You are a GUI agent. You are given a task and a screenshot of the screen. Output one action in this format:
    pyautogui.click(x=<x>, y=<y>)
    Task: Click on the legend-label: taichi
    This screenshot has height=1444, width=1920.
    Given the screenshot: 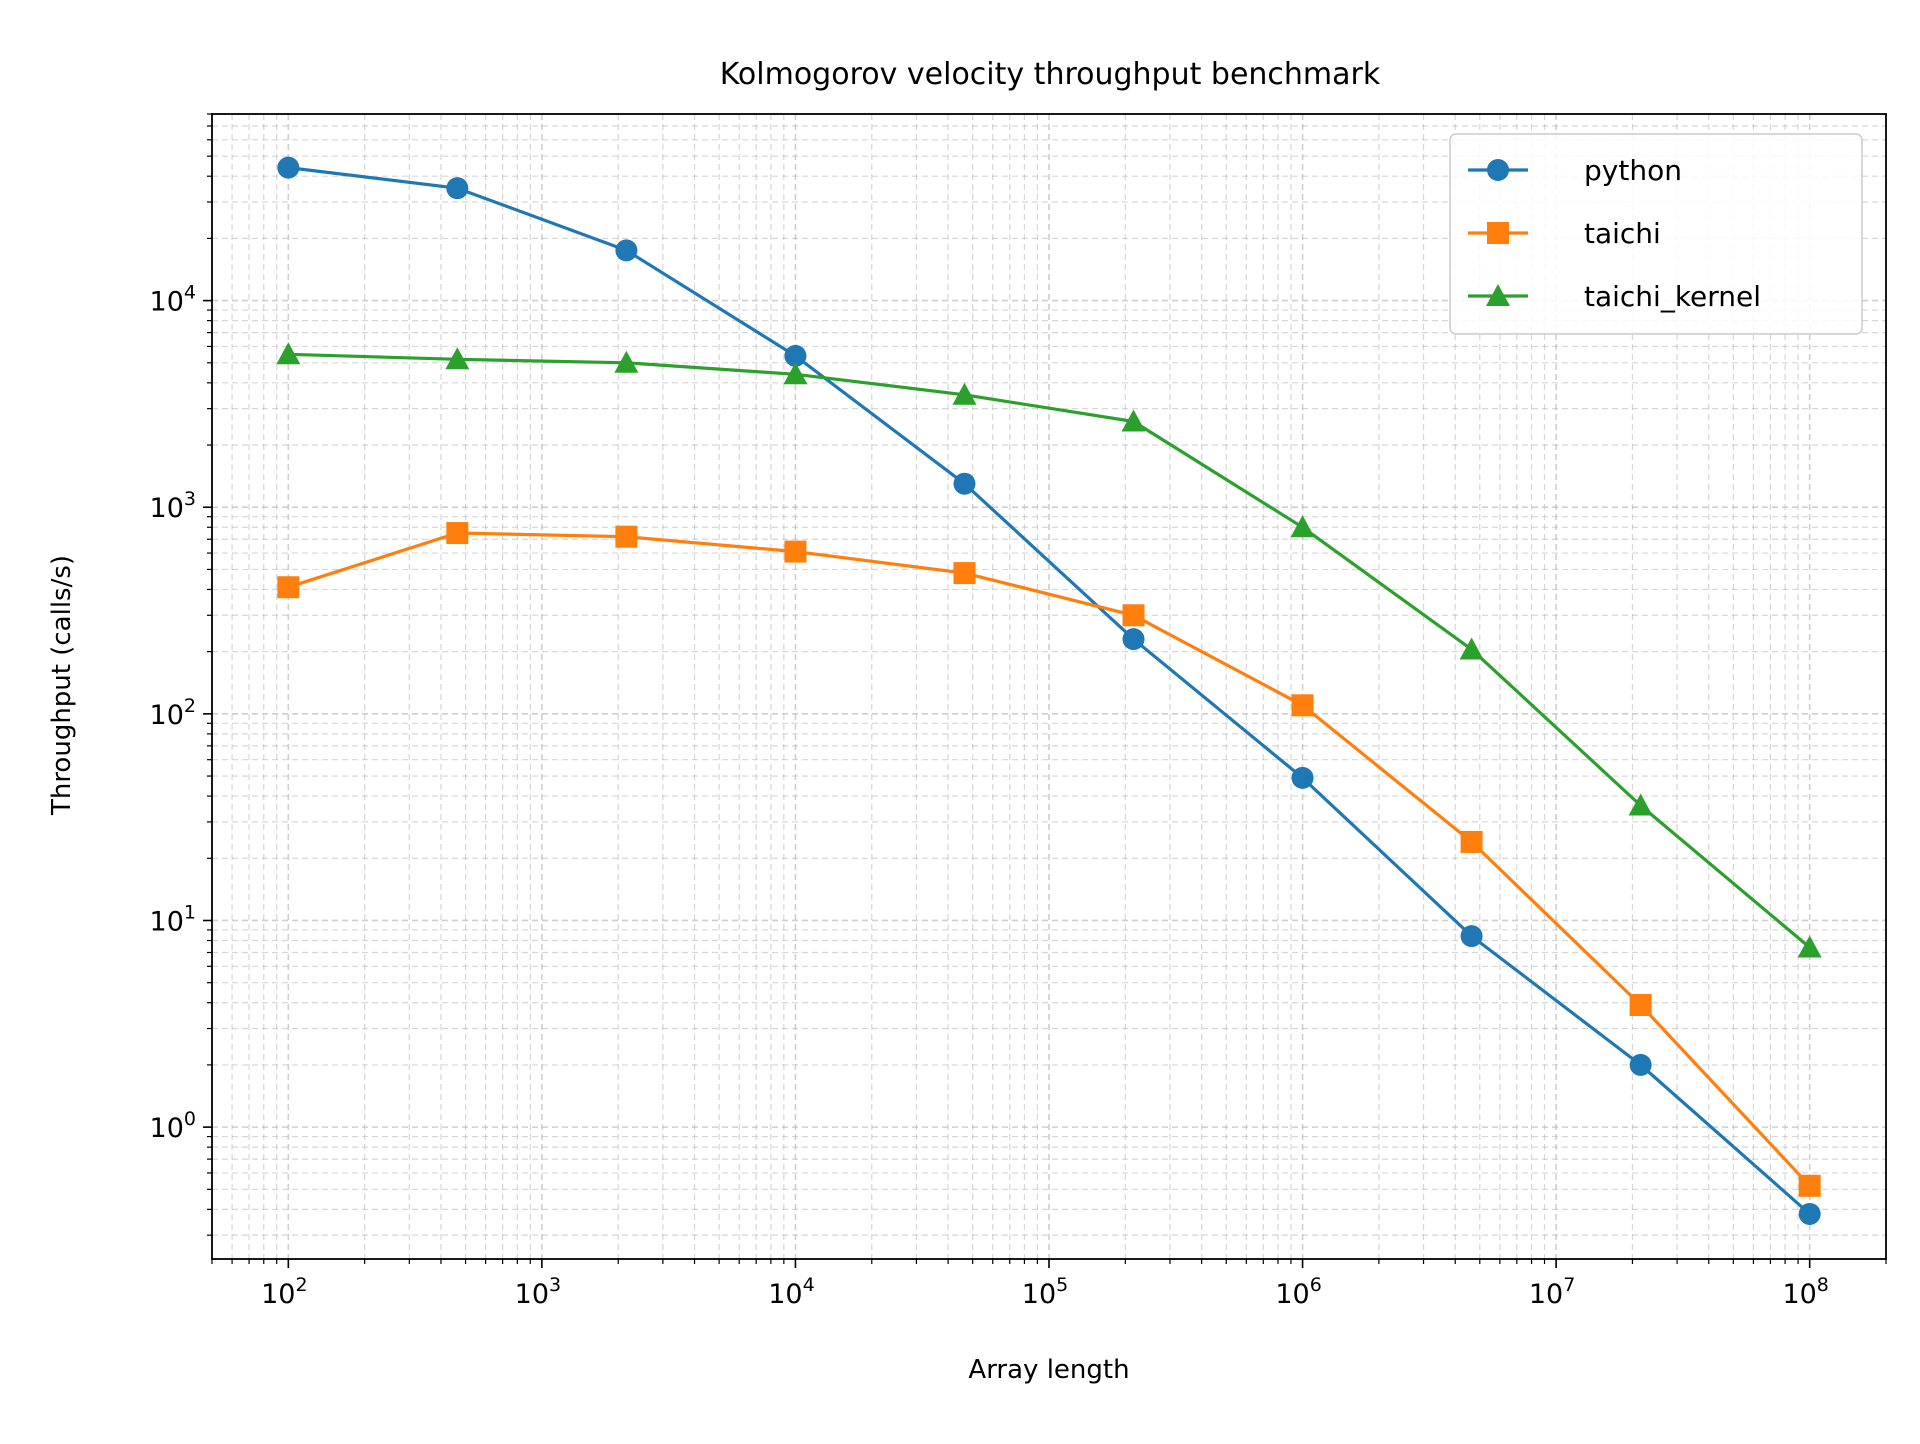 What is the action you would take?
    pyautogui.click(x=1622, y=233)
    